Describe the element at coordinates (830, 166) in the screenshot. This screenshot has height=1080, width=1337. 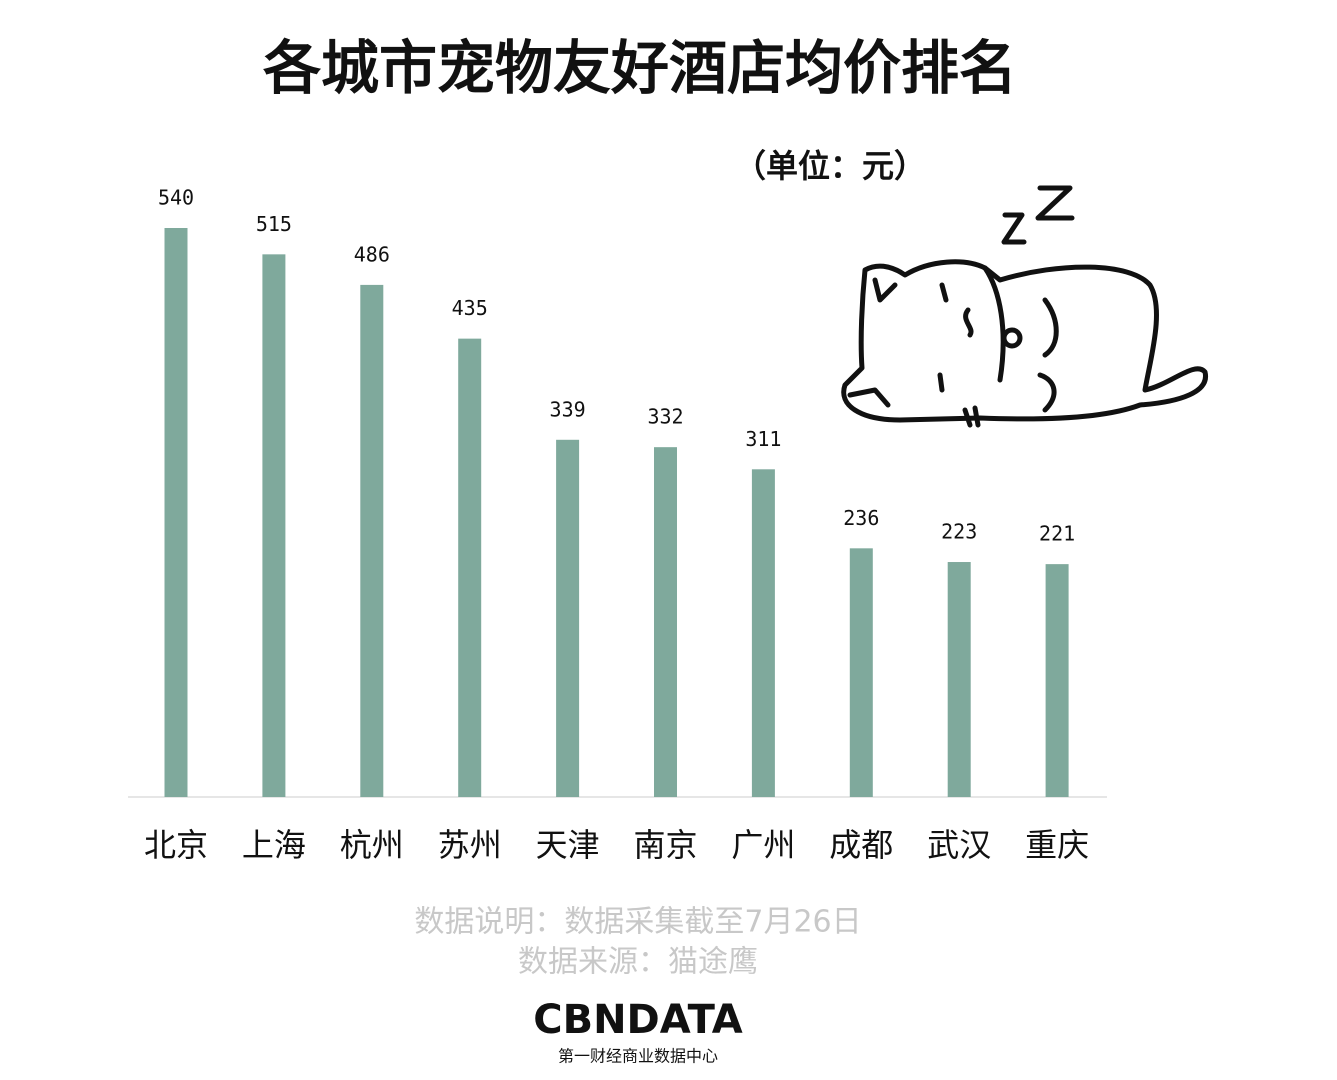
I see `unit-label: （单位：元）` at that location.